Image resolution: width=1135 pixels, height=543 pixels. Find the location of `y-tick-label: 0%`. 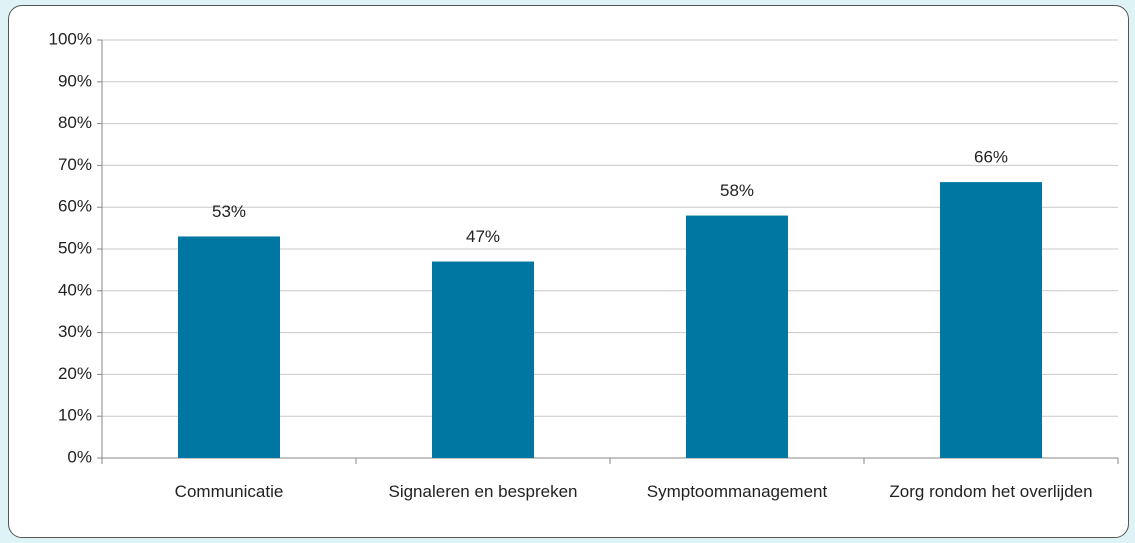

y-tick-label: 0% is located at coordinates (79, 456).